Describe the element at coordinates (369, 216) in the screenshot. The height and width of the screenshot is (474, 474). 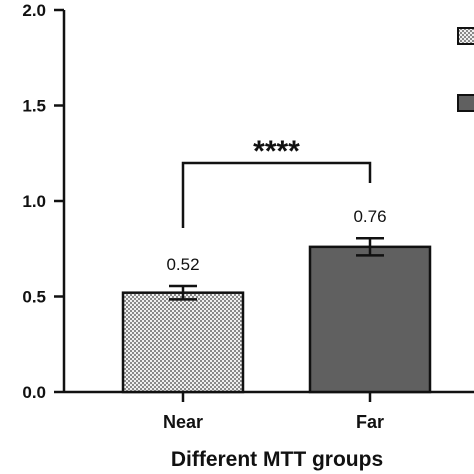
I see `data-label: 0.76` at that location.